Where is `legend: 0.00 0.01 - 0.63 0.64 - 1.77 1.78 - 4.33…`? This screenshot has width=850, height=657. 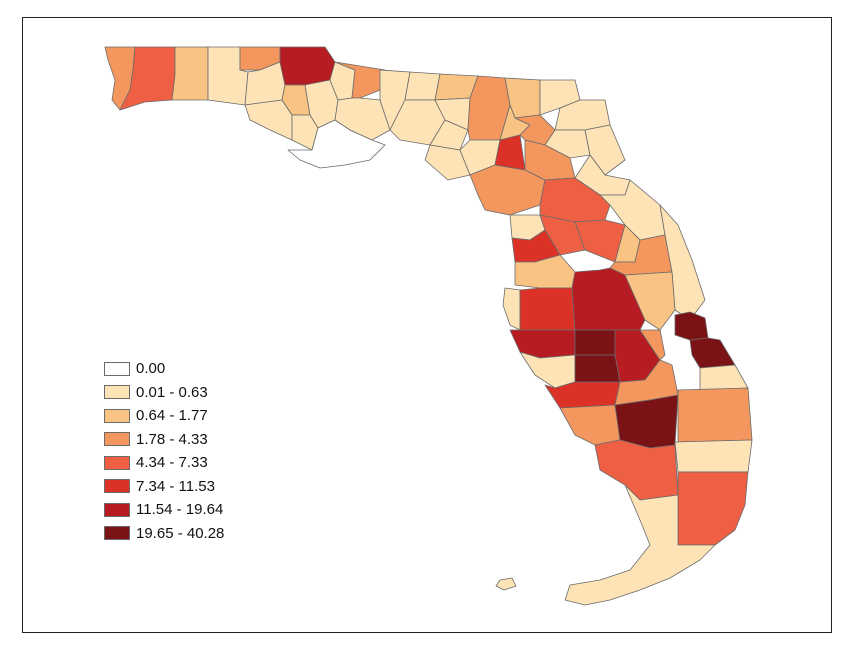 legend: 0.00 0.01 - 0.63 0.64 - 1.77 1.78 - 4.33… is located at coordinates (164, 451).